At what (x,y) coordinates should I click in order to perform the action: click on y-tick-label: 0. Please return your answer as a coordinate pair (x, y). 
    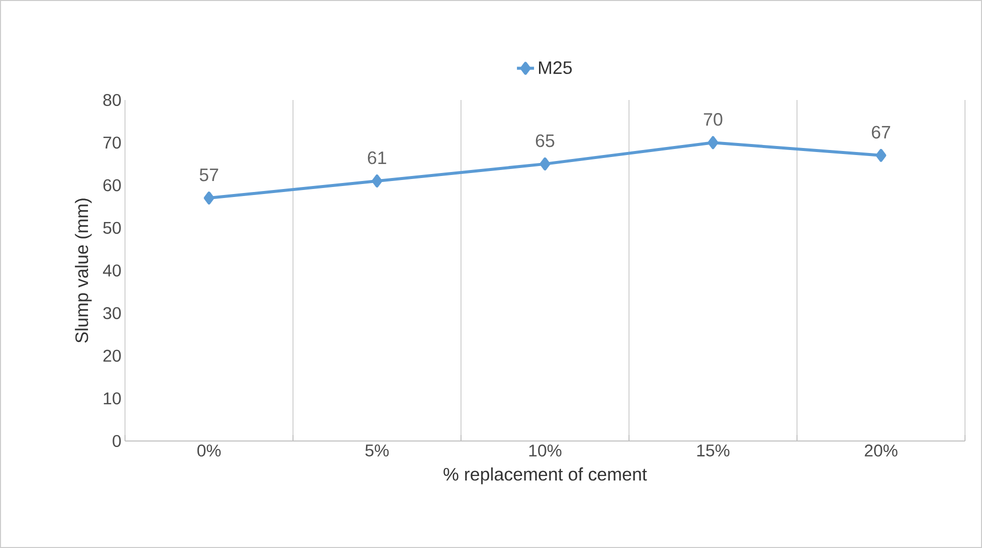
    Looking at the image, I should click on (116, 441).